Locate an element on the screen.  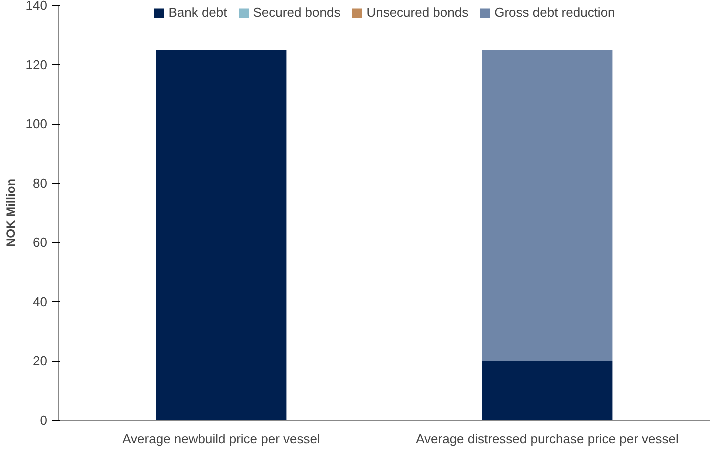
y-tick-label: 20 is located at coordinates (40, 361).